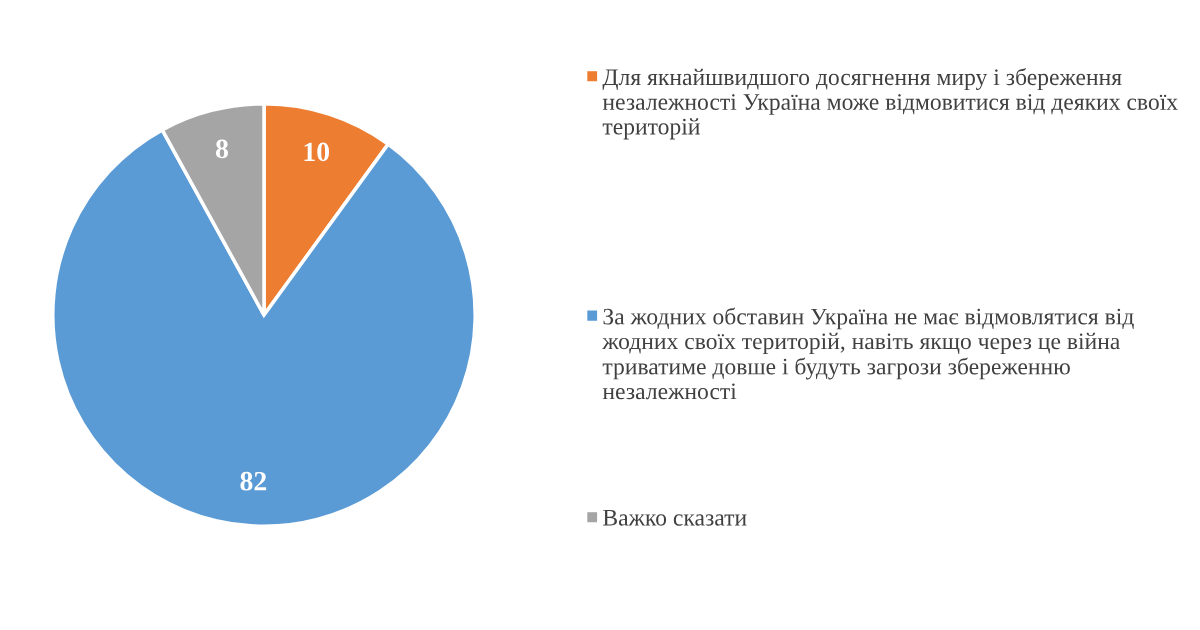 Image resolution: width=1200 pixels, height=630 pixels. What do you see at coordinates (868, 353) in the screenshot?
I see `legend-label: За жодних обставин Україна не має відмовлятися від жодних своїх територій, навіть якщо через це війна триватиме довше і будуть загрози збереженню незалежності` at bounding box center [868, 353].